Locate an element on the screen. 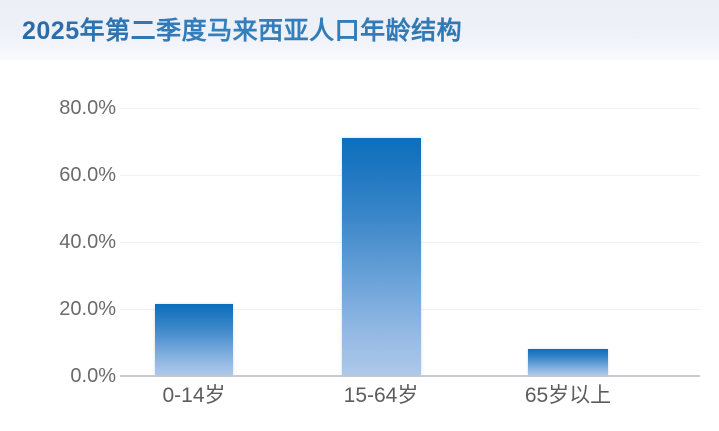  bar-65-plus is located at coordinates (568, 361).